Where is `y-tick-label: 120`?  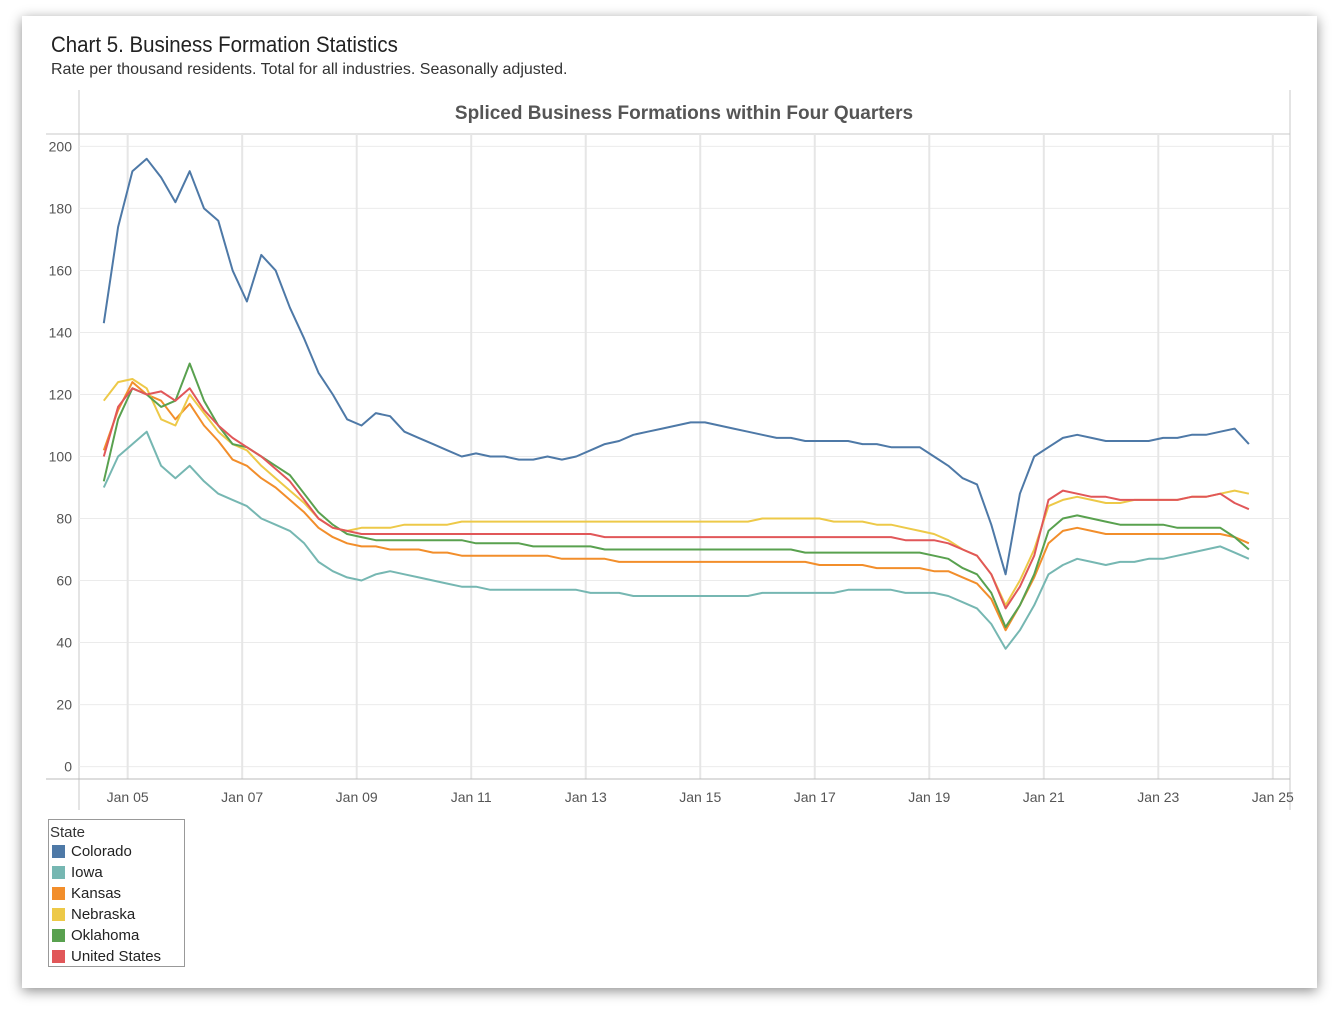 y-tick-label: 120 is located at coordinates (61, 394).